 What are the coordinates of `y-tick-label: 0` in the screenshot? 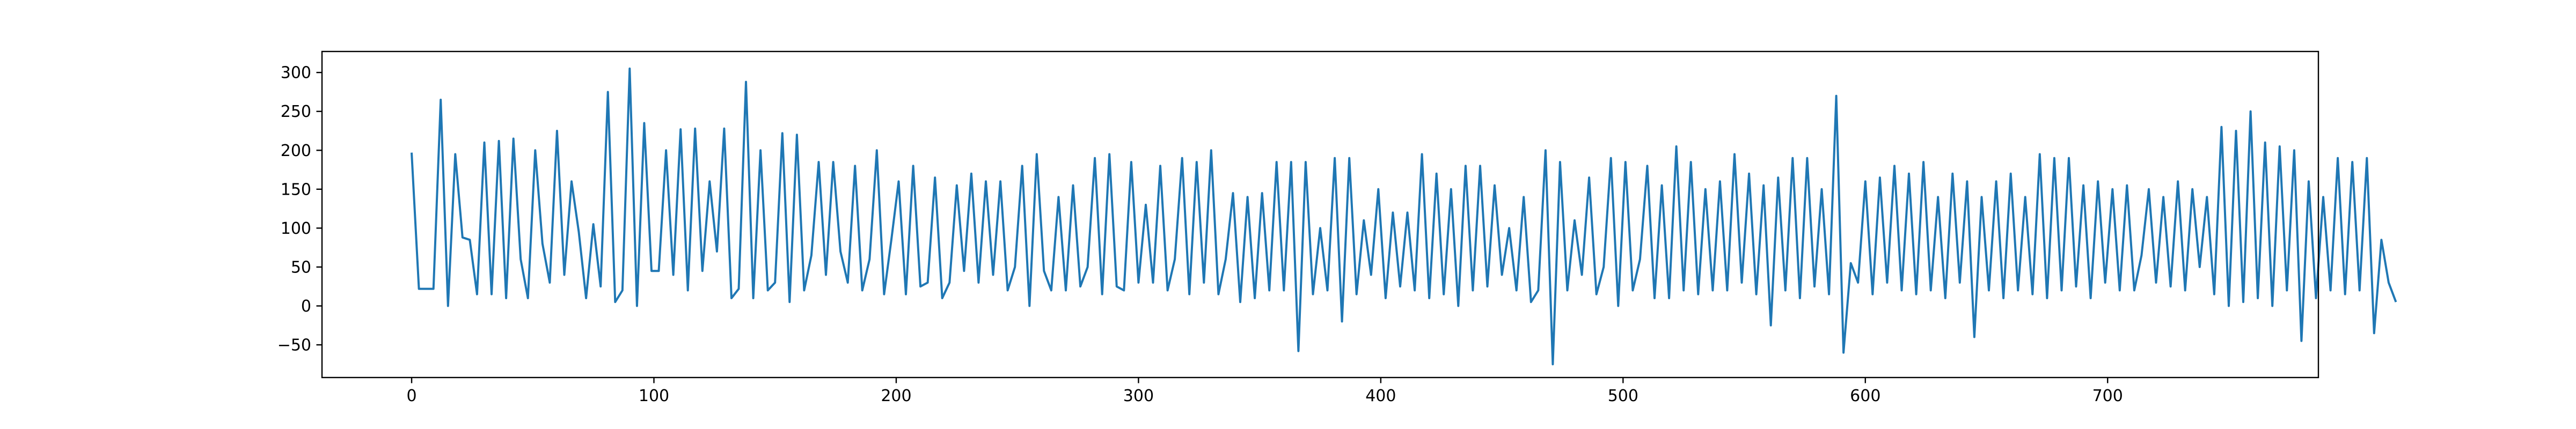 It's located at (306, 306).